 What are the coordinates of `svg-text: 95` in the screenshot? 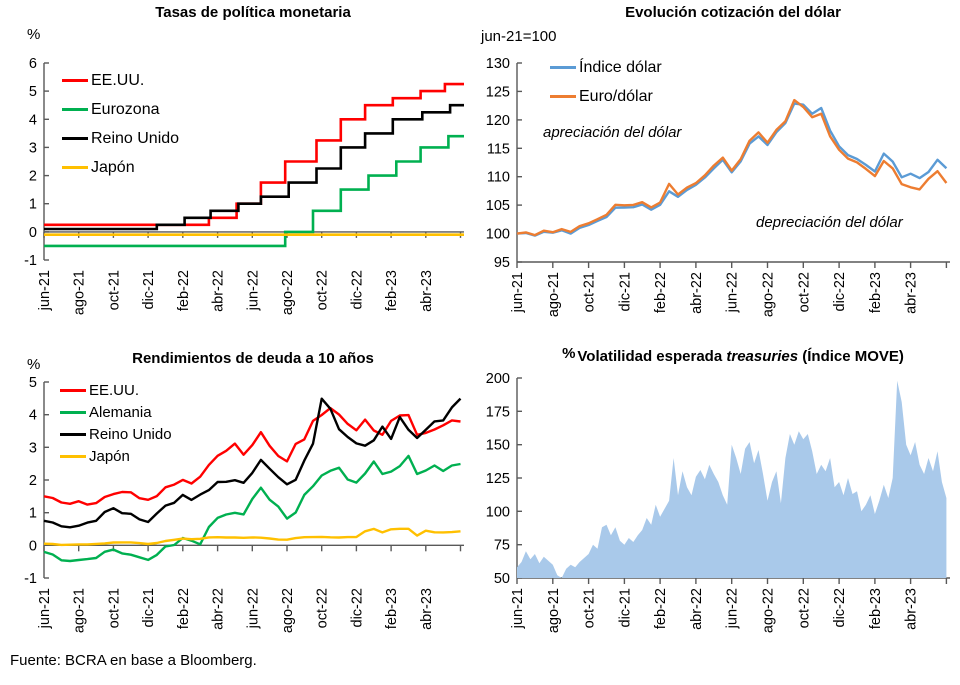 It's located at (502, 263).